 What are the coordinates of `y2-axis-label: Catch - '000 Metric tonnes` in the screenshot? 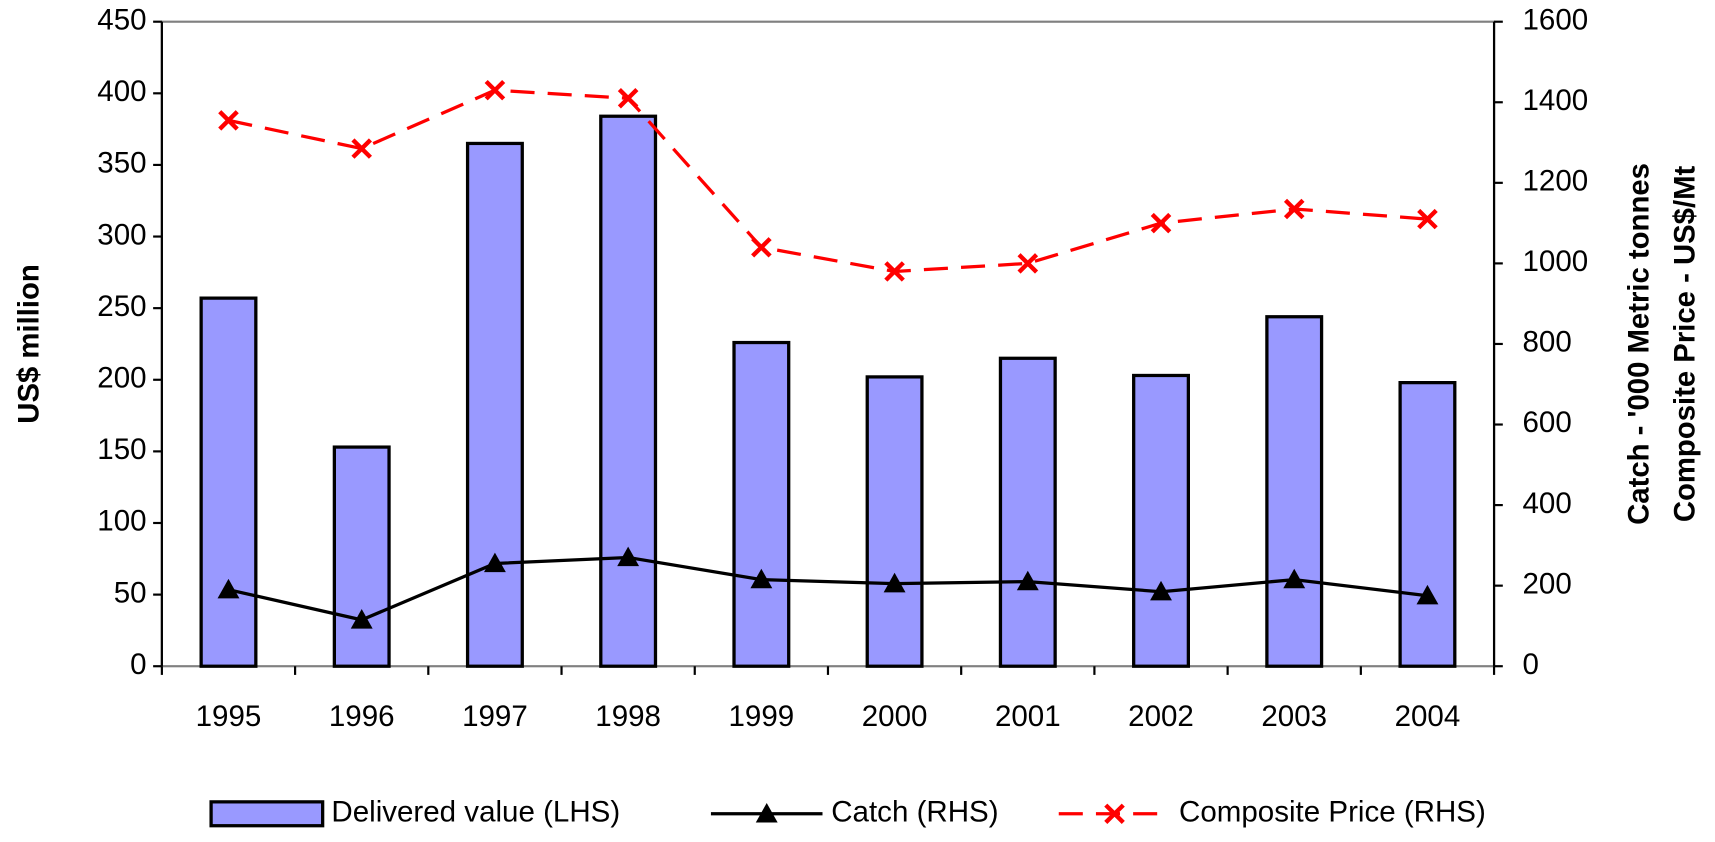 It's located at (1638, 344).